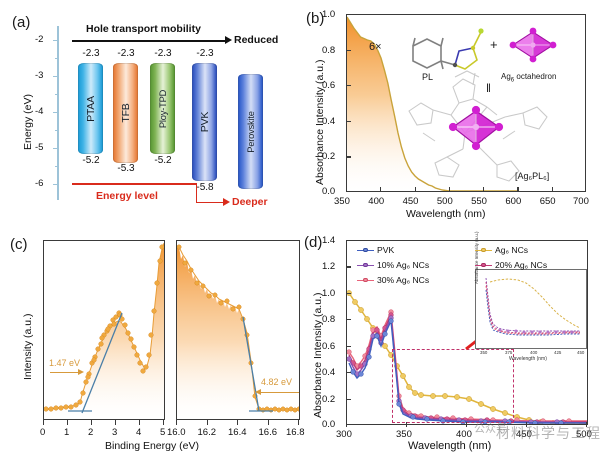 This screenshot has width=600, height=461. I want to click on legend-item-30pct: 30% Ag₆ NCs, so click(393, 280).